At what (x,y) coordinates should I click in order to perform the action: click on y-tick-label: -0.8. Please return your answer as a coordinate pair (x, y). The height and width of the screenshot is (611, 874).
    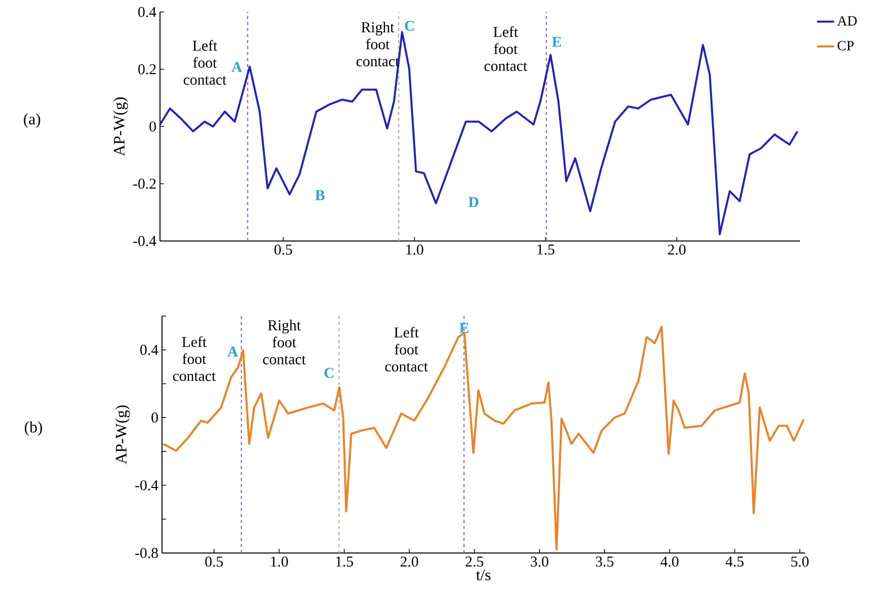
    Looking at the image, I should click on (146, 553).